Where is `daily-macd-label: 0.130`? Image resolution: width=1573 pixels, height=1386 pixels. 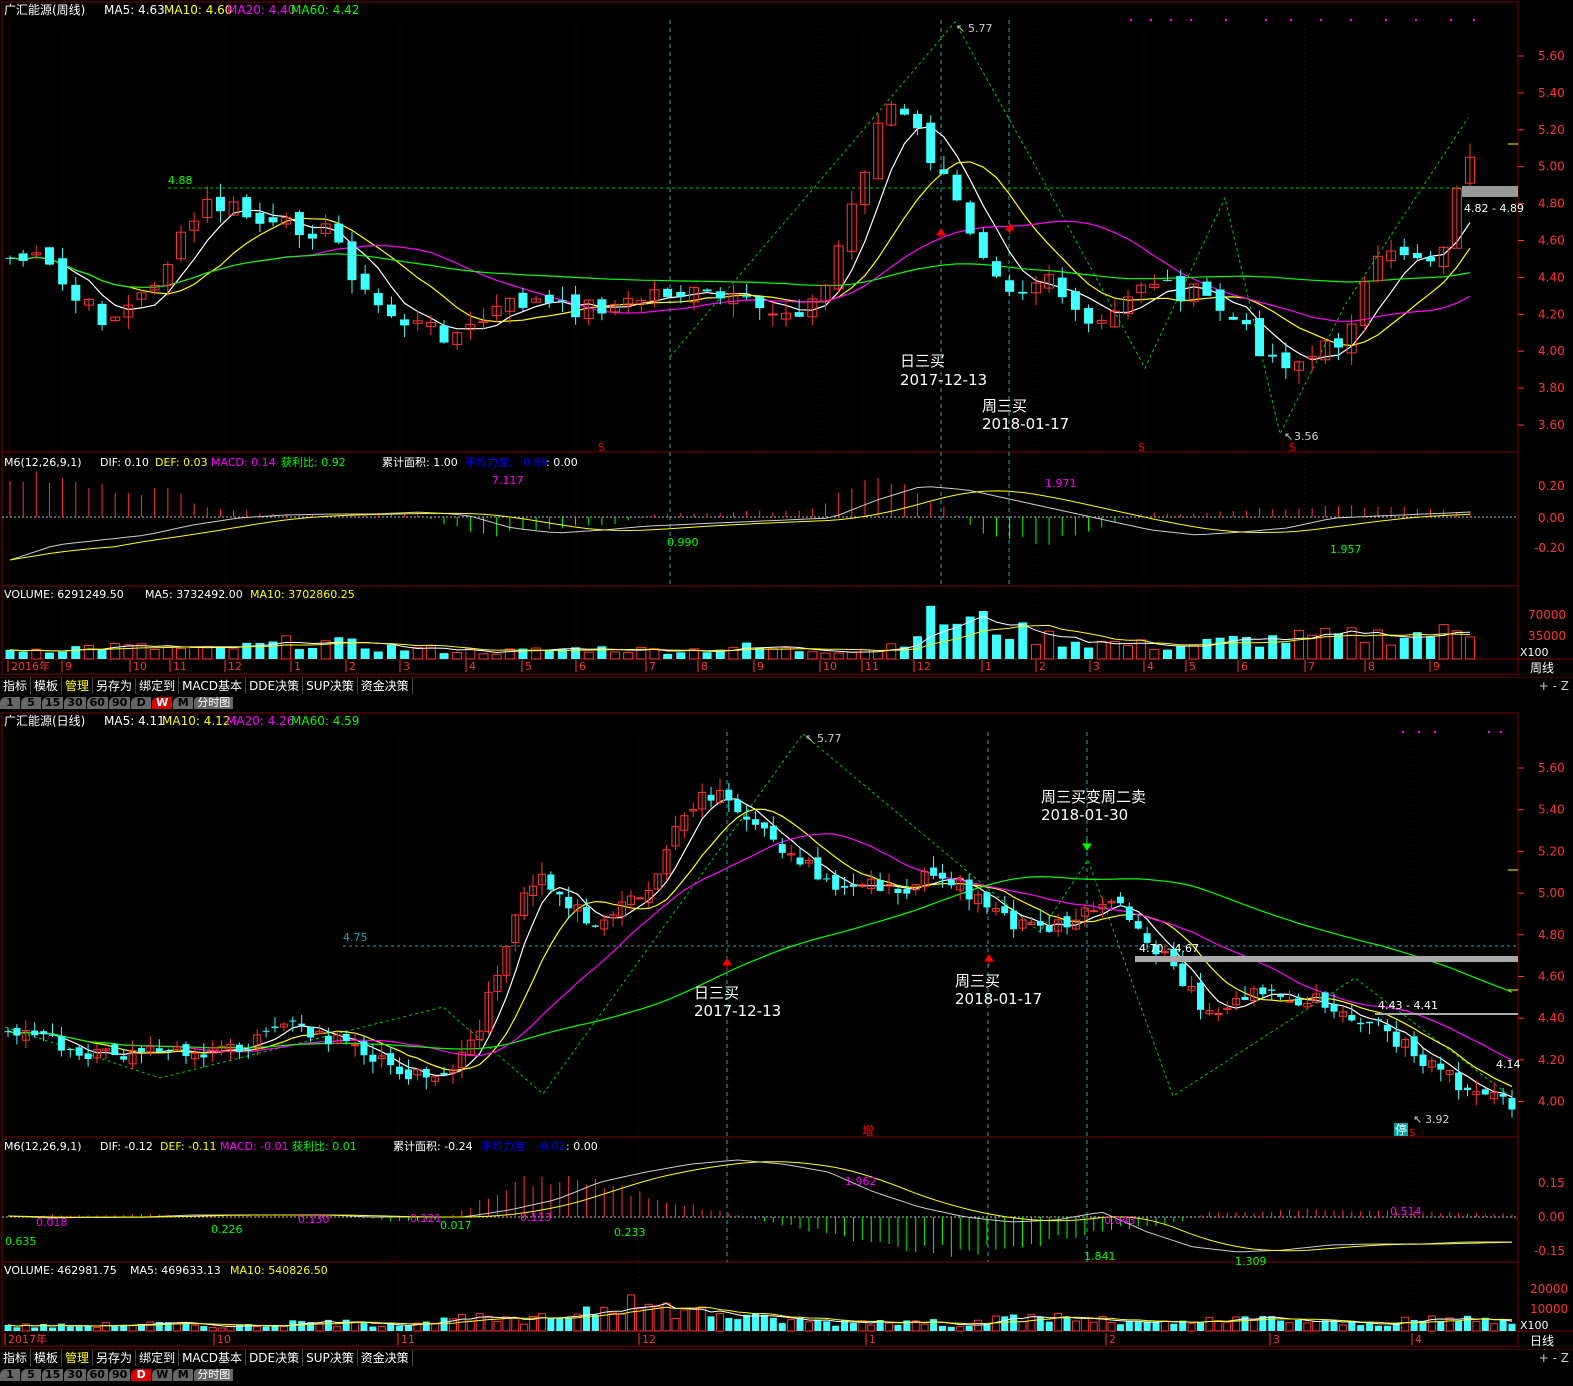
daily-macd-label: 0.130 is located at coordinates (314, 1219).